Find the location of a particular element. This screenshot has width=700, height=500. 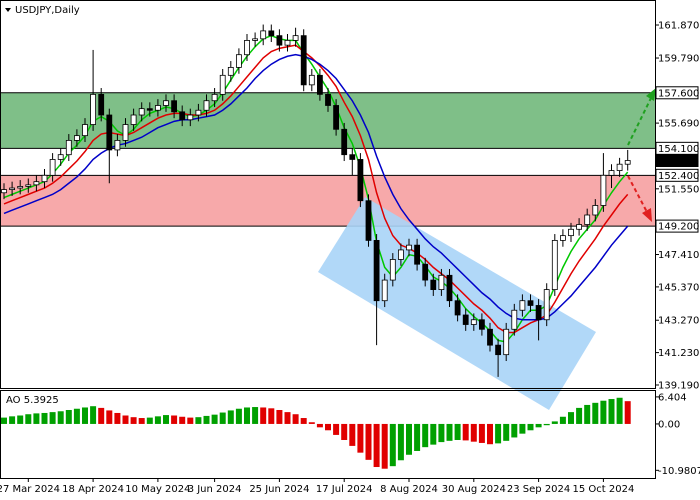

up-arrow-head is located at coordinates (651, 94).